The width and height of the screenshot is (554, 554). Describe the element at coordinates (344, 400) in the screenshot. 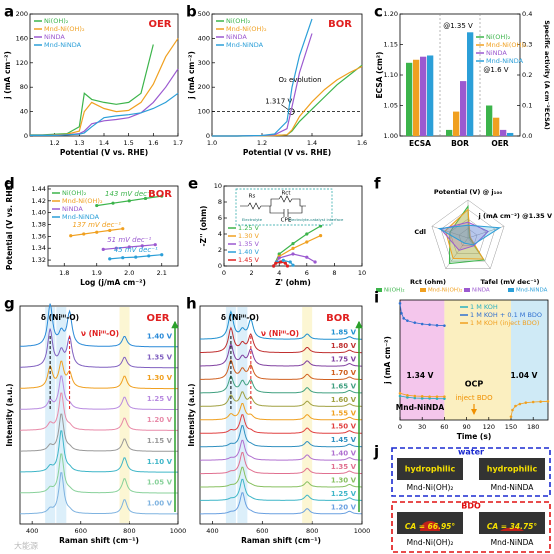

I see `spectrum-label: 1.60 V` at that location.